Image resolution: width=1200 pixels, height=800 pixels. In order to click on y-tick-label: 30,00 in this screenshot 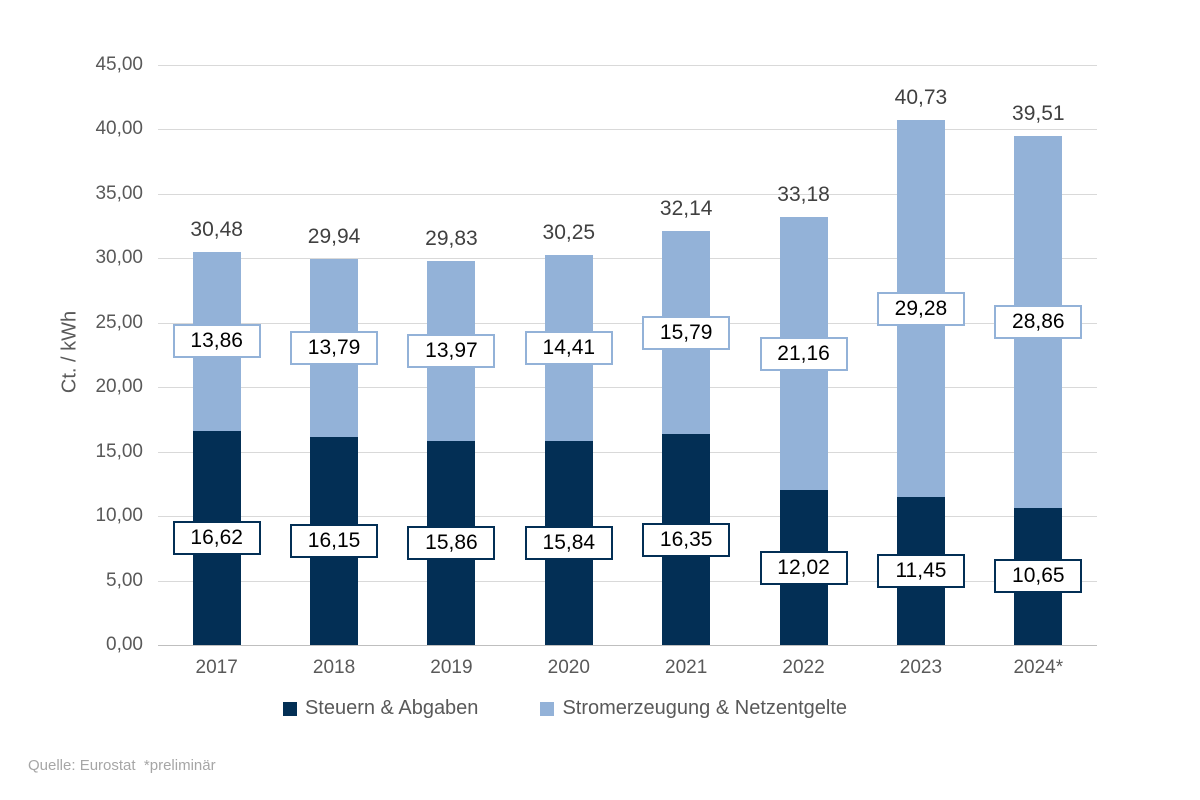, I will do `click(119, 258)`.